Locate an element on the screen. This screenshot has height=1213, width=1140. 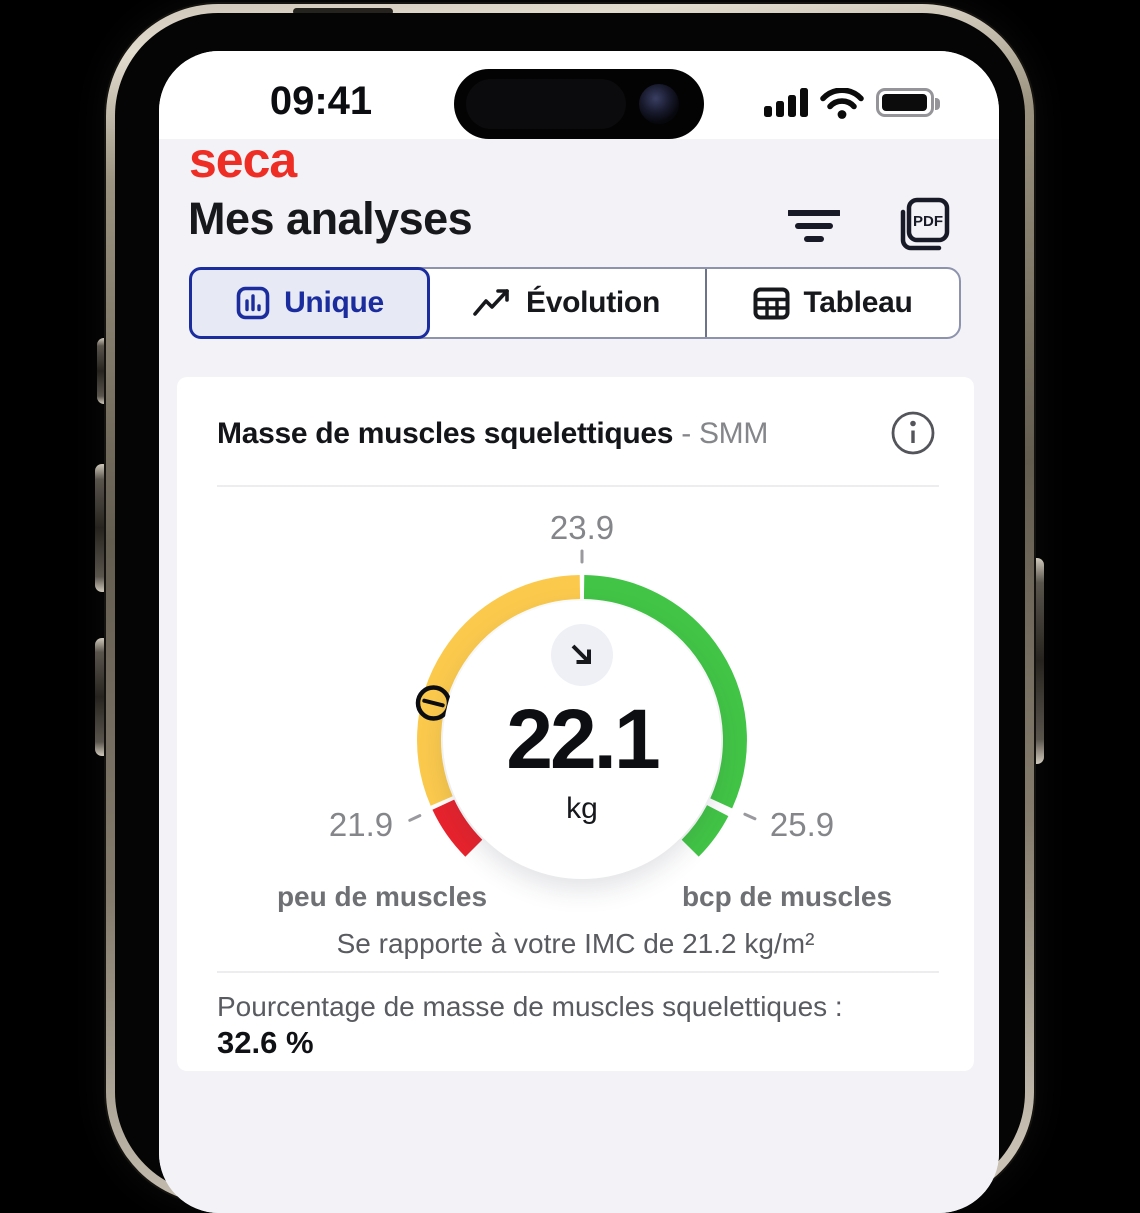
gauge-value: 22.1 is located at coordinates (583, 739).